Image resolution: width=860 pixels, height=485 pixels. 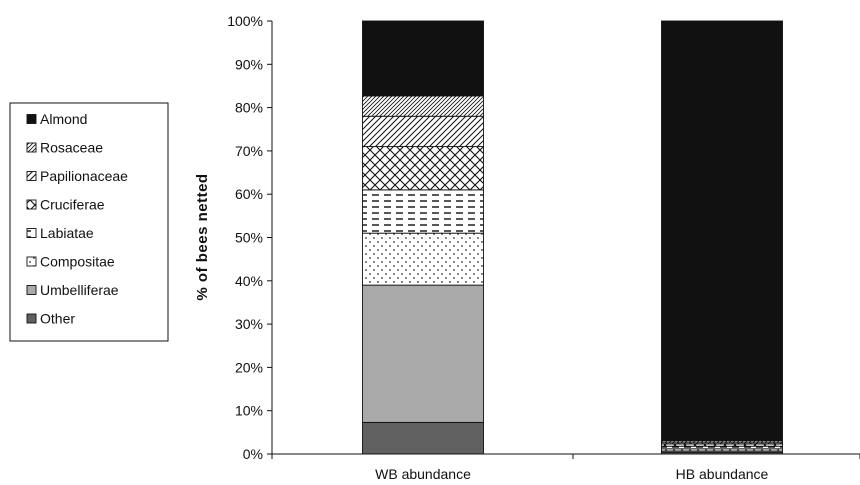 What do you see at coordinates (249, 108) in the screenshot?
I see `y-tick-label: 80%` at bounding box center [249, 108].